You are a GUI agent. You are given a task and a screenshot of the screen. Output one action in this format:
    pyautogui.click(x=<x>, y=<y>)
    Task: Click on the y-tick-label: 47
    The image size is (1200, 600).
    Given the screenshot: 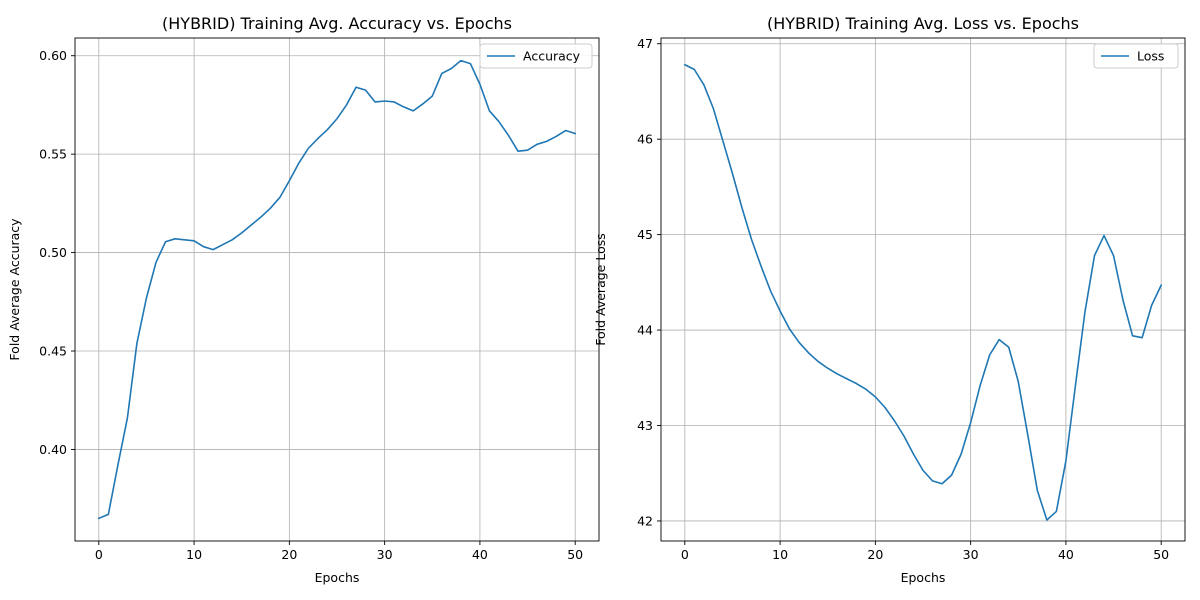 What is the action you would take?
    pyautogui.click(x=645, y=43)
    